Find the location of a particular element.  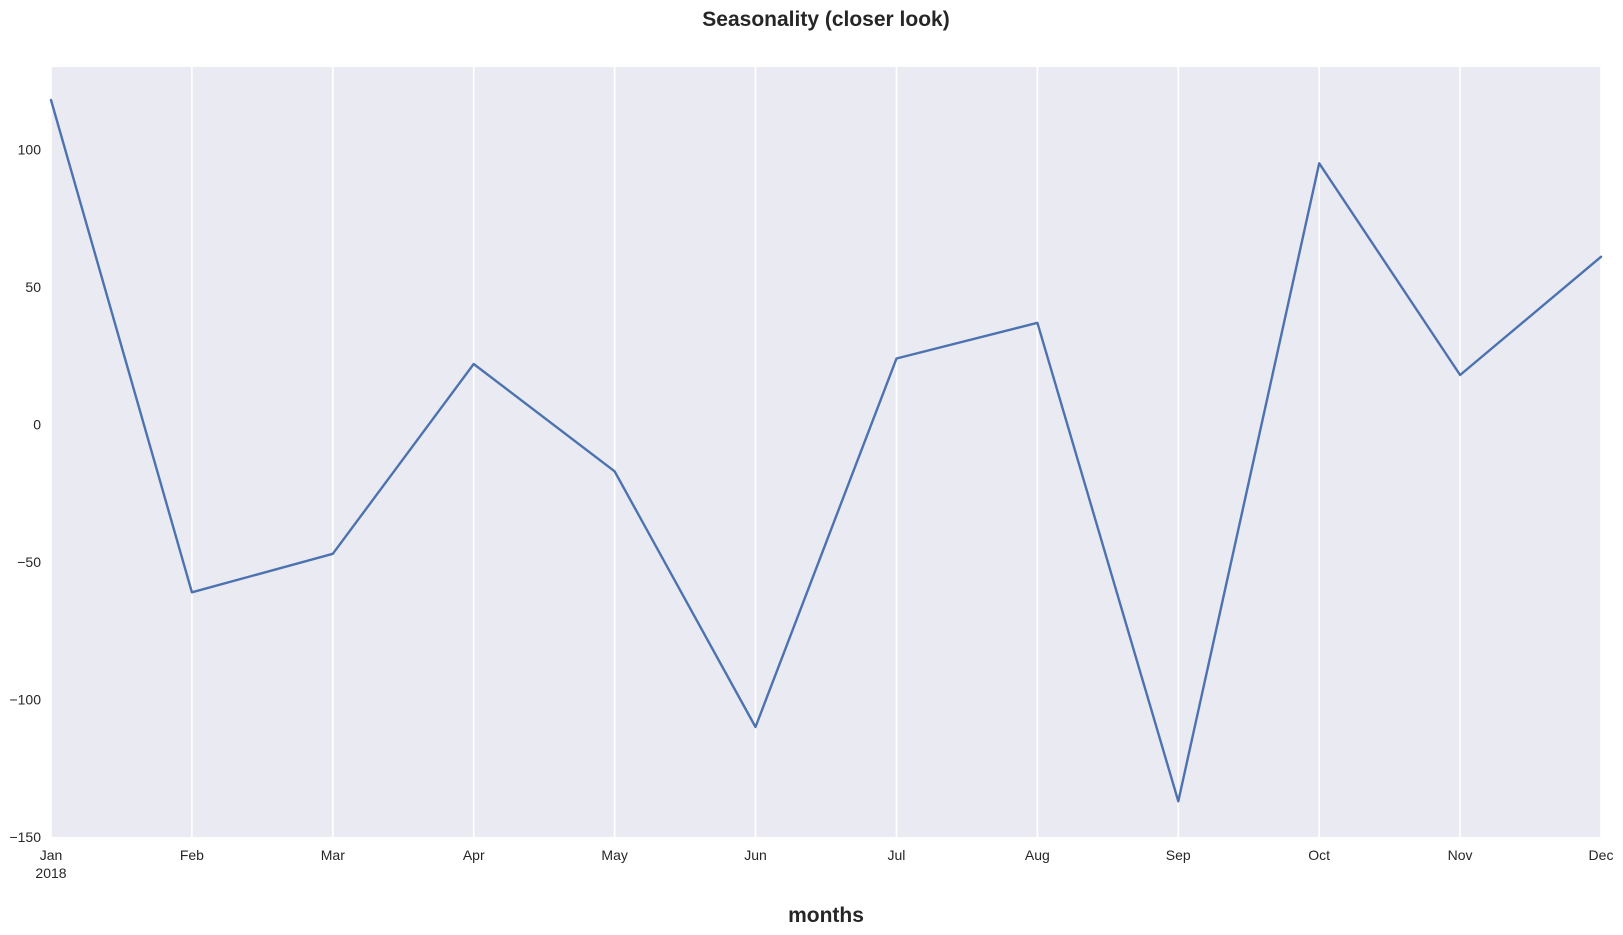

x-tick-label: Dec is located at coordinates (1601, 855).